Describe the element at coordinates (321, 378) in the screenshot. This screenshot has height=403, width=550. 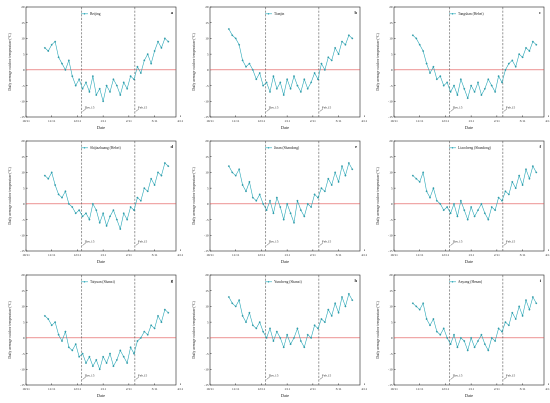
I see `period-arrow` at that location.